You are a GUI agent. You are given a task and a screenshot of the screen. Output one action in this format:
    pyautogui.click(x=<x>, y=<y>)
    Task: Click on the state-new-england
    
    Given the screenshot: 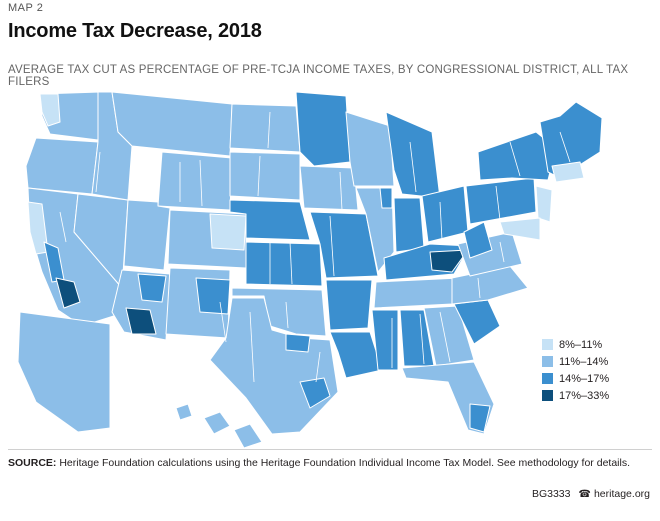 What is the action you would take?
    pyautogui.click(x=571, y=140)
    